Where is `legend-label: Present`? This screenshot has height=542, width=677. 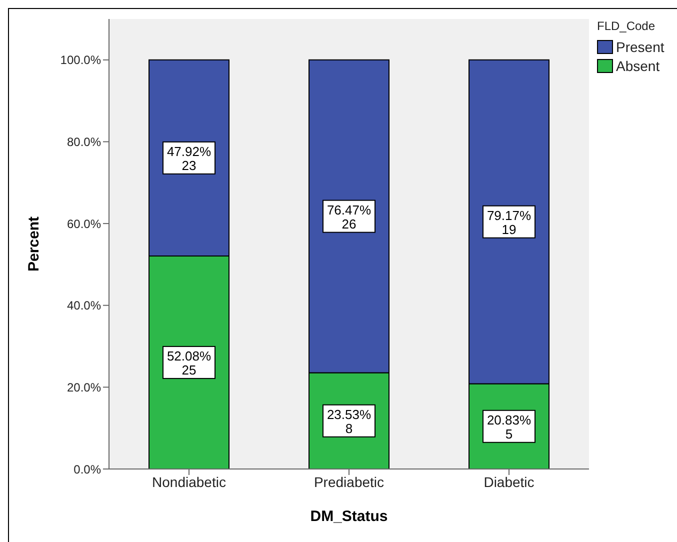
legend-label: Present is located at coordinates (640, 46).